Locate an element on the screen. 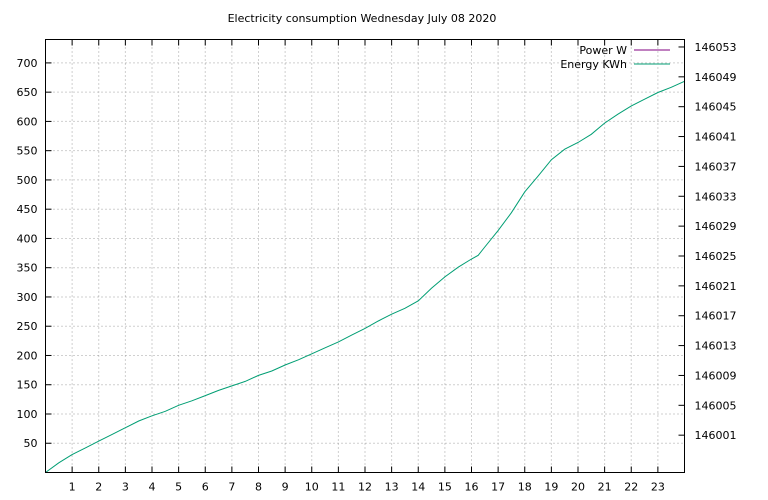 This screenshot has height=500, width=768. legend-label: Power W is located at coordinates (603, 50).